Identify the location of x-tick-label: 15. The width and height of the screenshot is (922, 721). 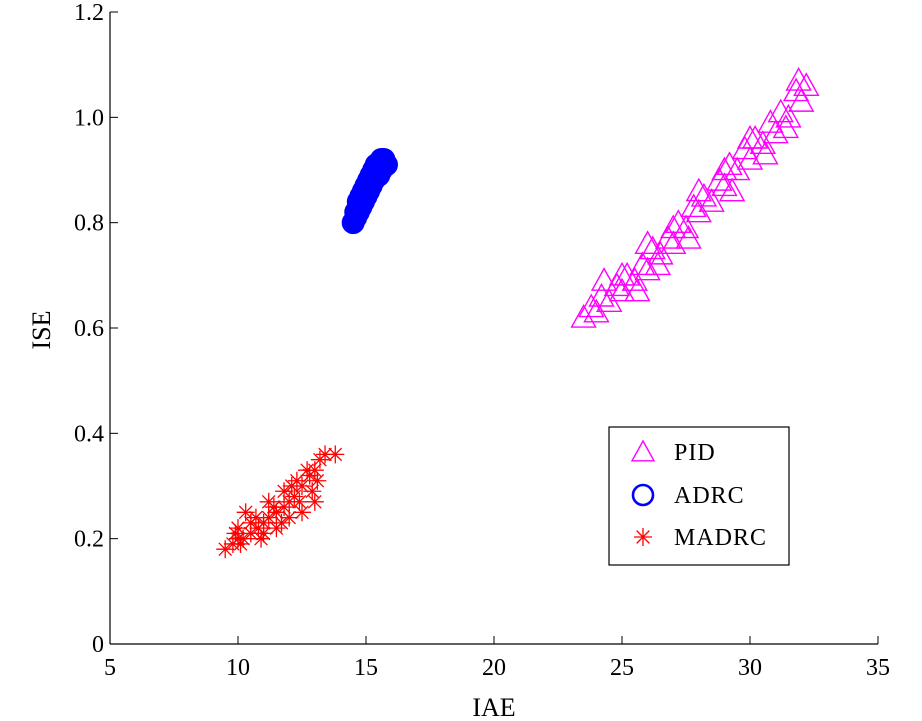
(366, 668).